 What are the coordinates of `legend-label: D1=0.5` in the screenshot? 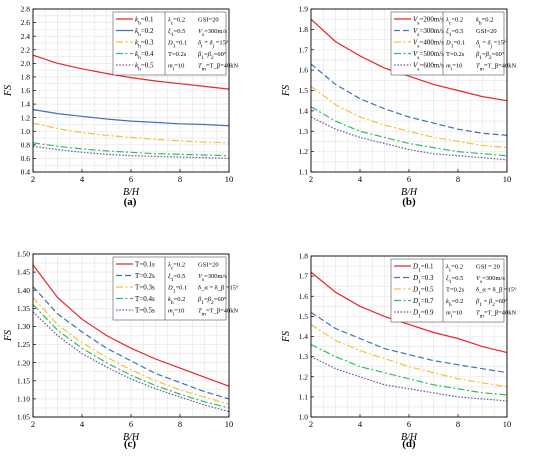 It's located at (423, 291).